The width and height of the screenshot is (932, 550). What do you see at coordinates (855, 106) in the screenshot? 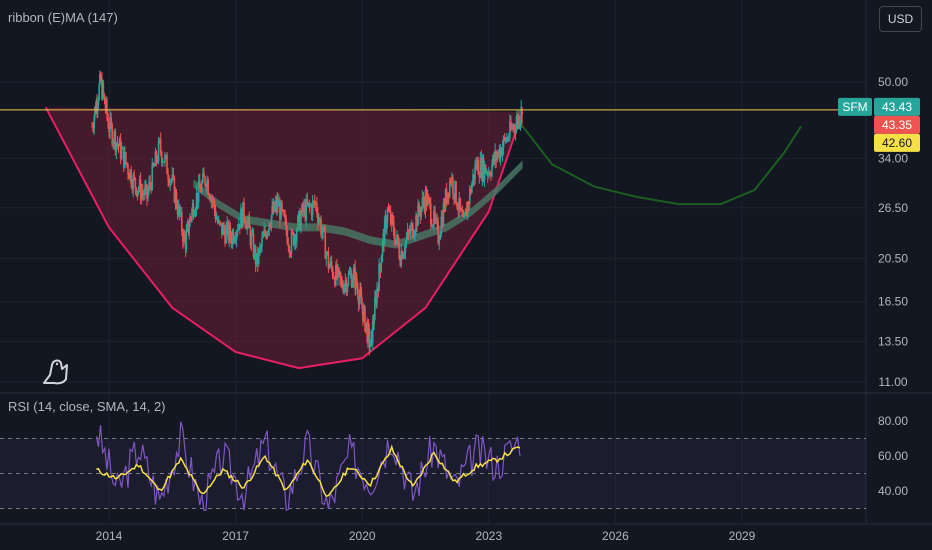
I see `symbol-badge-bg` at bounding box center [855, 106].